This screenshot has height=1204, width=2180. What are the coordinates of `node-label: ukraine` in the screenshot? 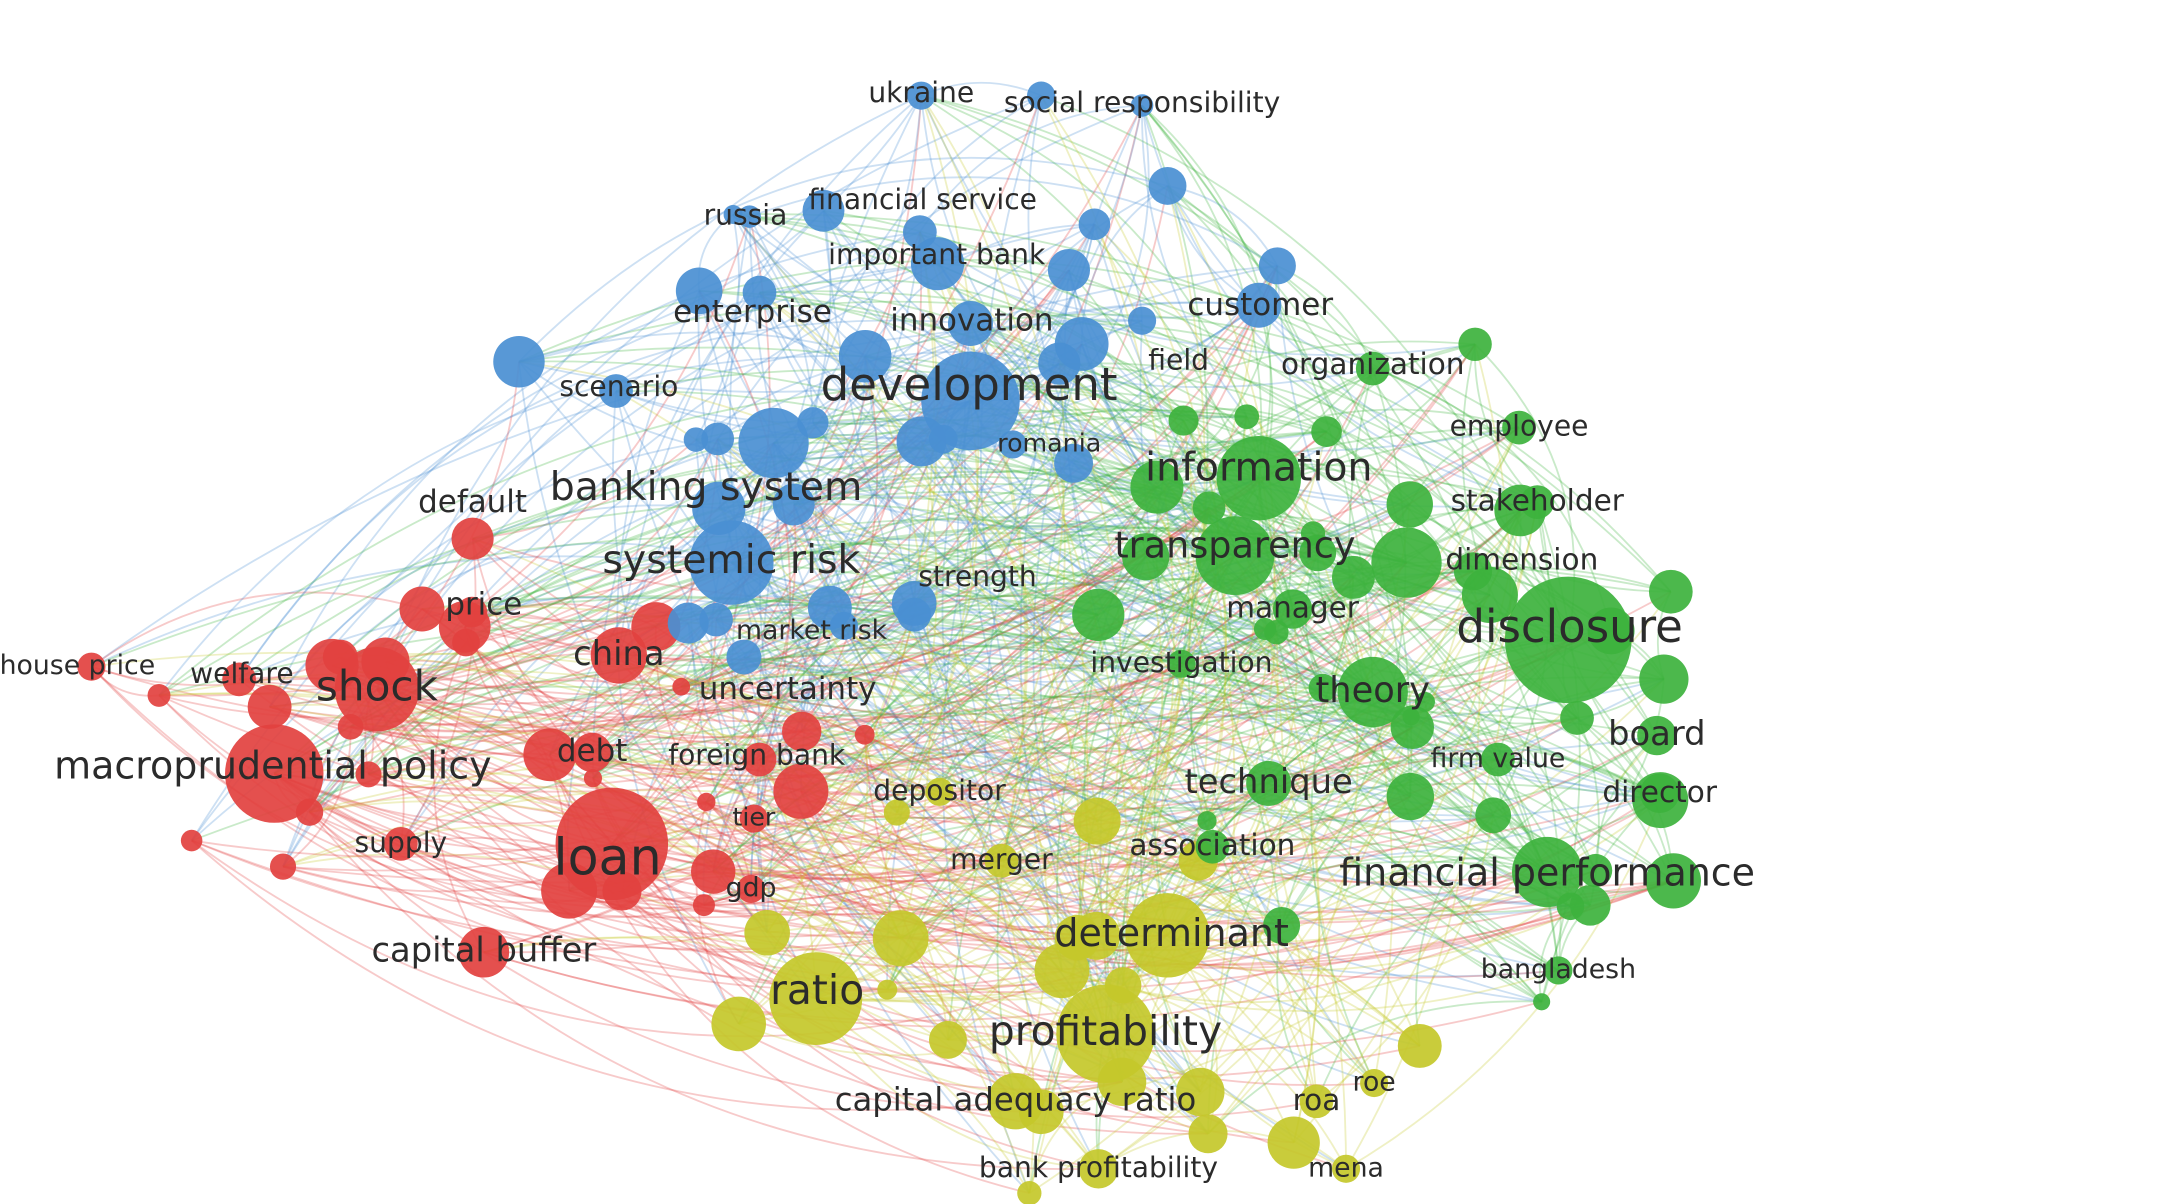 It's located at (921, 92).